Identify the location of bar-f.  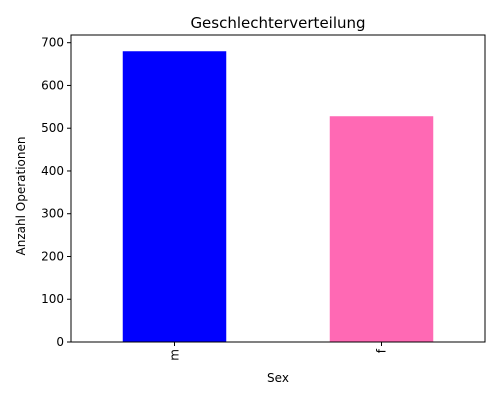
(381, 229).